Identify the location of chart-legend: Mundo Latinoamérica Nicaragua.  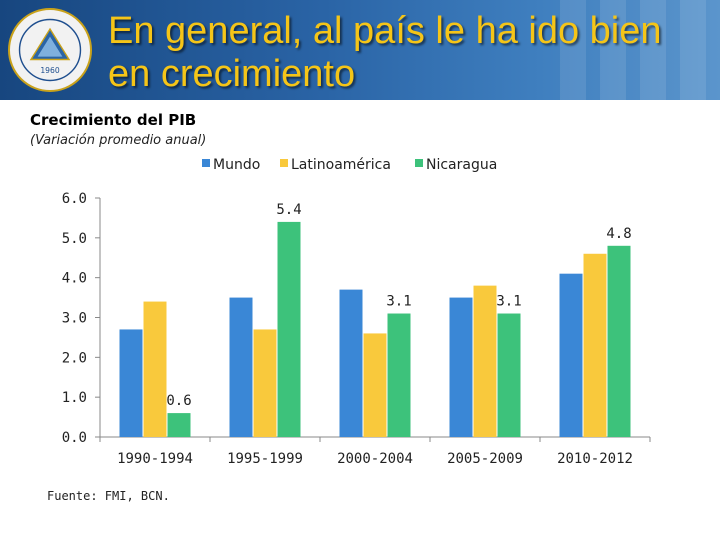
(349, 165).